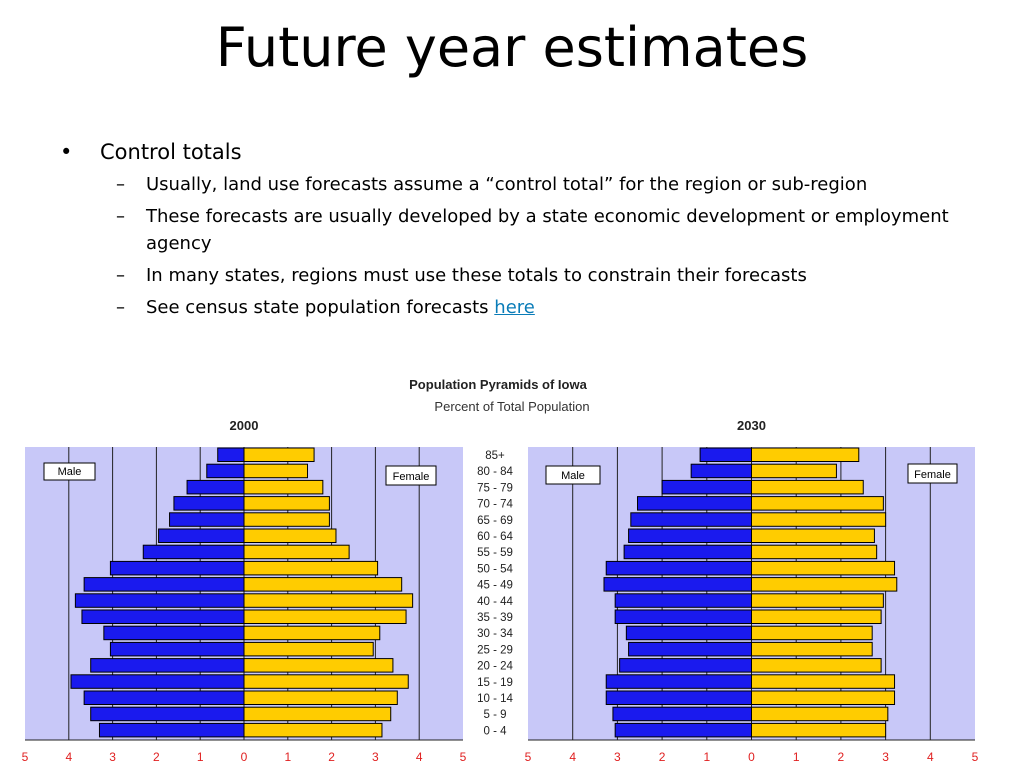 The width and height of the screenshot is (1024, 768). I want to click on age-group-label: 10 - 14, so click(495, 699).